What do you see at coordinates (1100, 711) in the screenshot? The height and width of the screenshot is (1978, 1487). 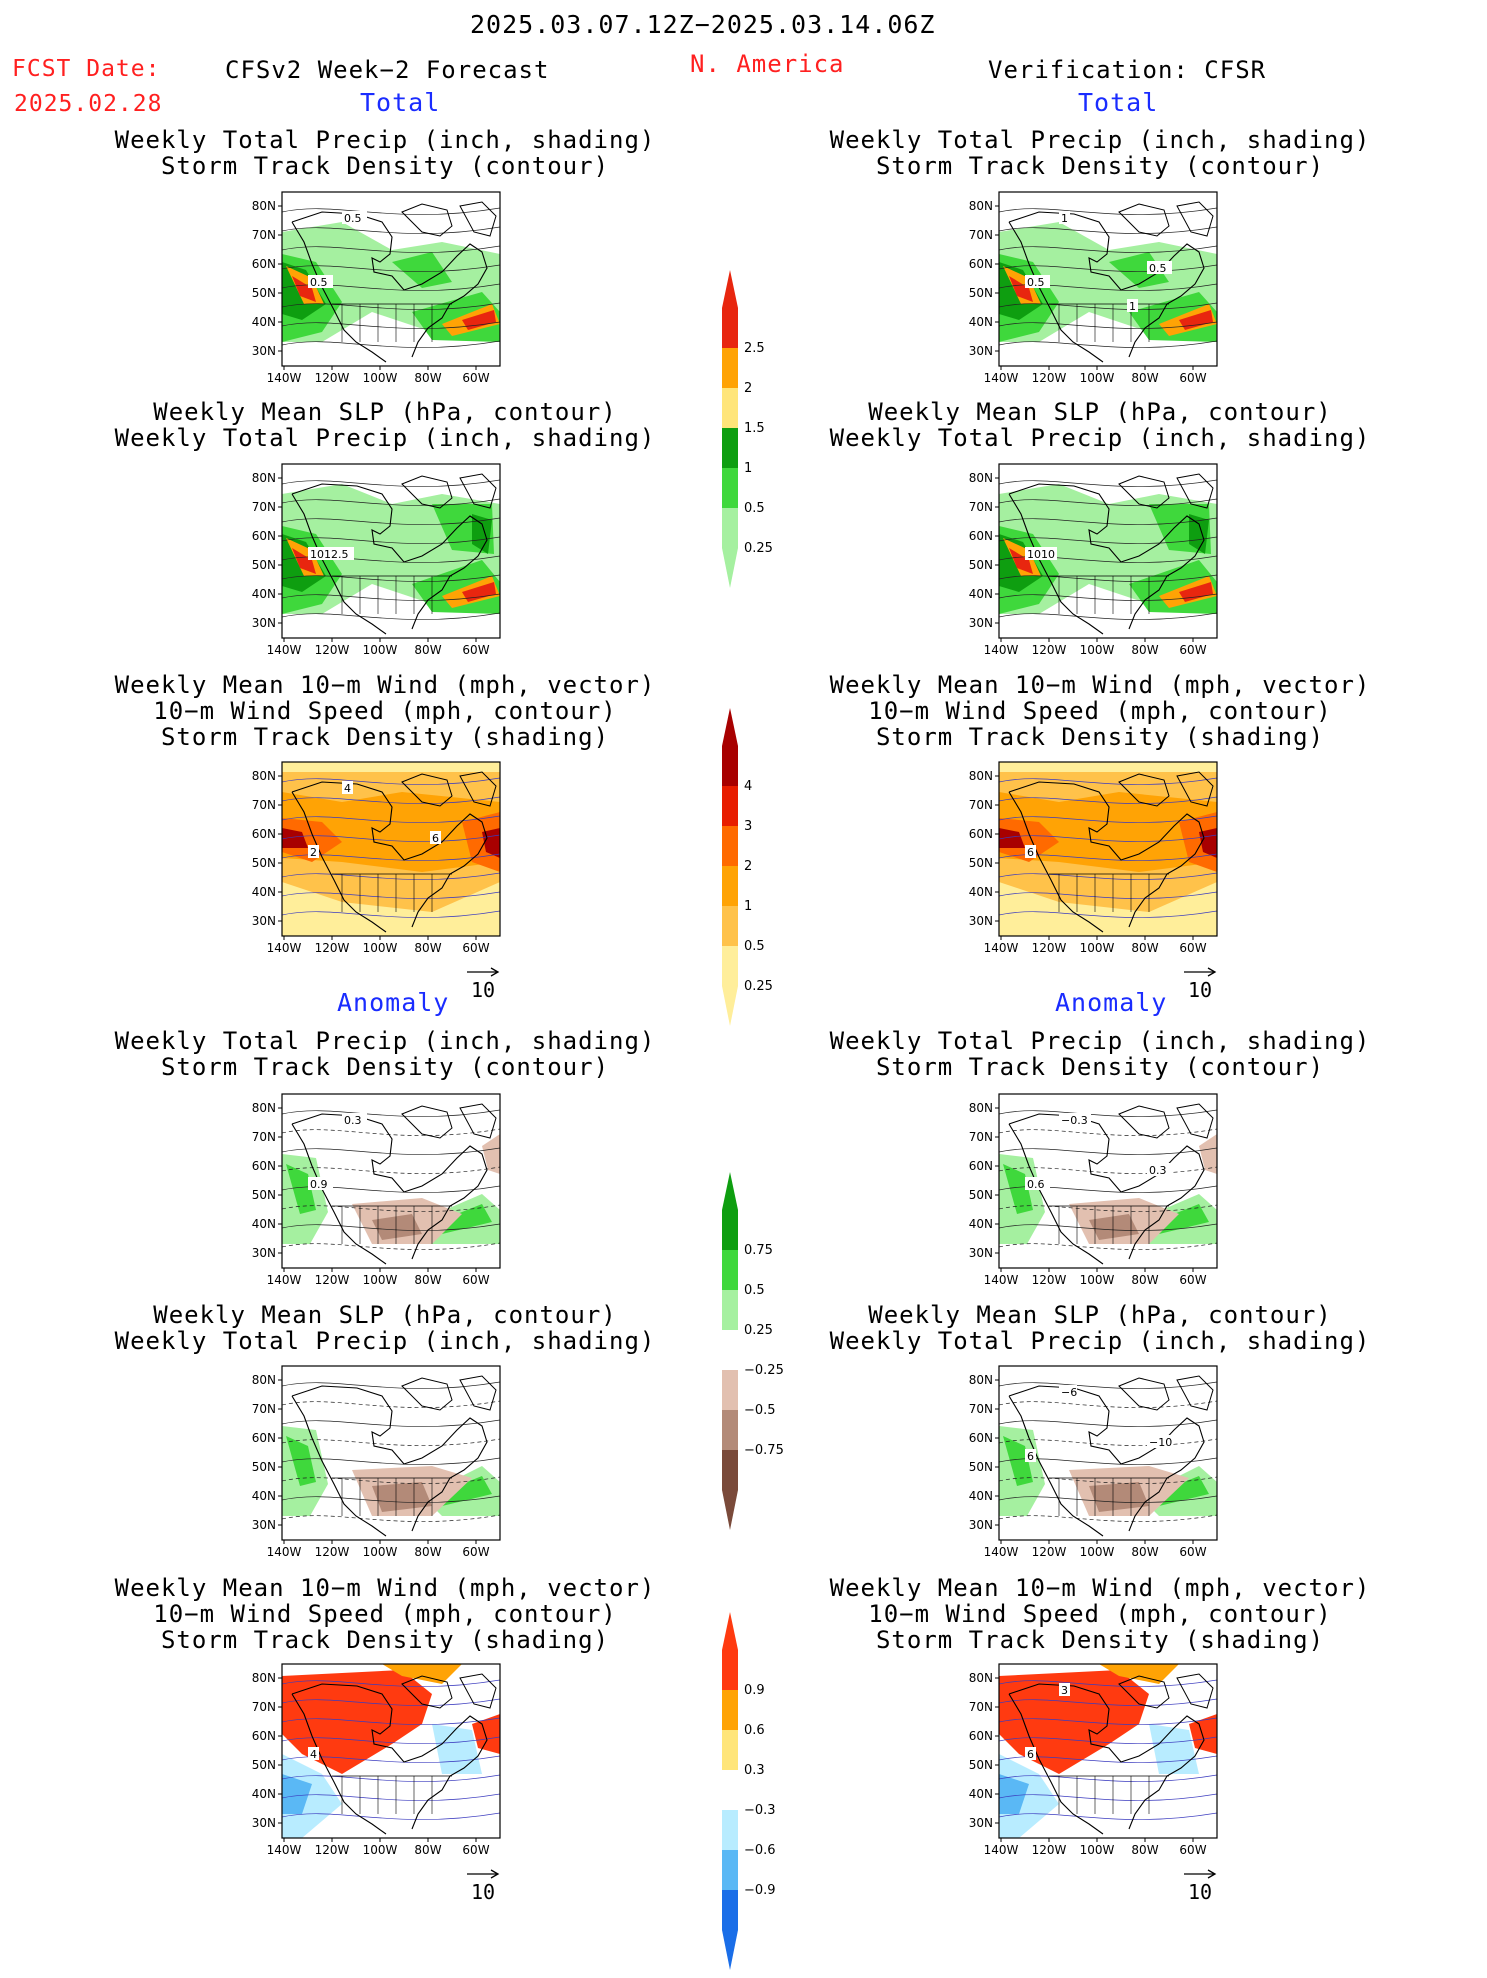 I see `title-line: 10−m Wind Speed (mph, contour)` at bounding box center [1100, 711].